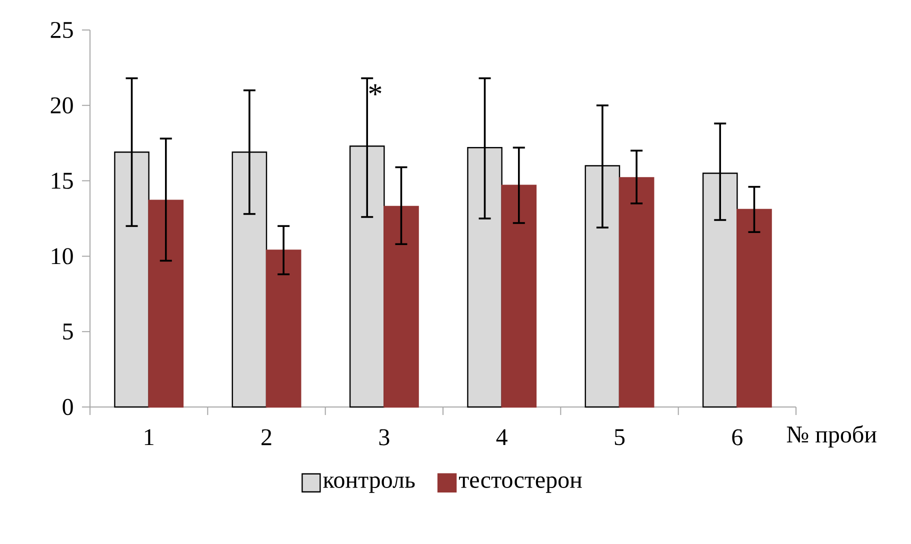 Image resolution: width=911 pixels, height=544 pixels. What do you see at coordinates (68, 332) in the screenshot?
I see `y-tick-label: 5` at bounding box center [68, 332].